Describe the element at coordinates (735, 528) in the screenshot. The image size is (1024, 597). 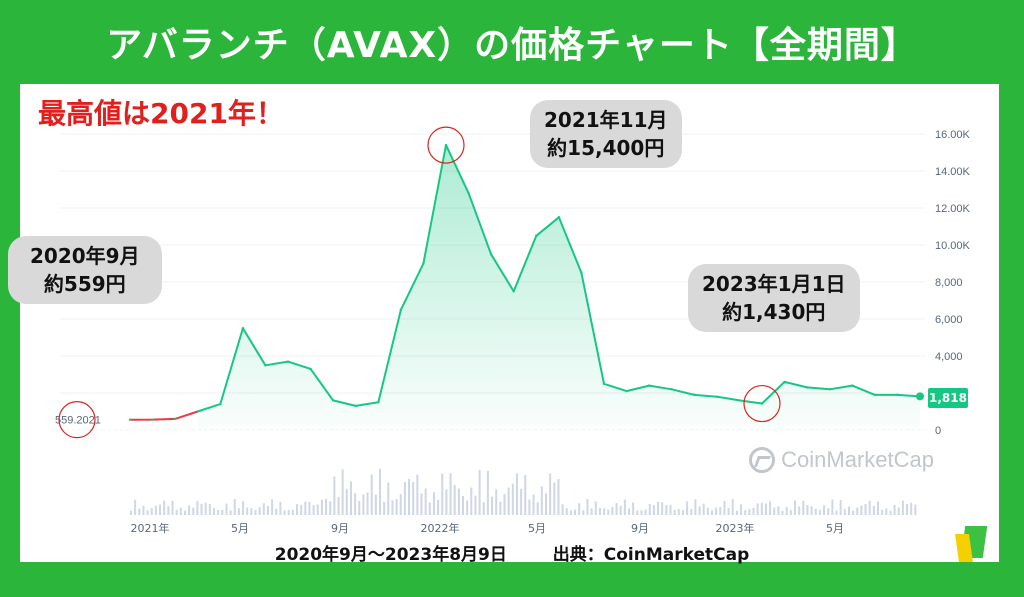
I see `x-tick-label: 2023年` at that location.